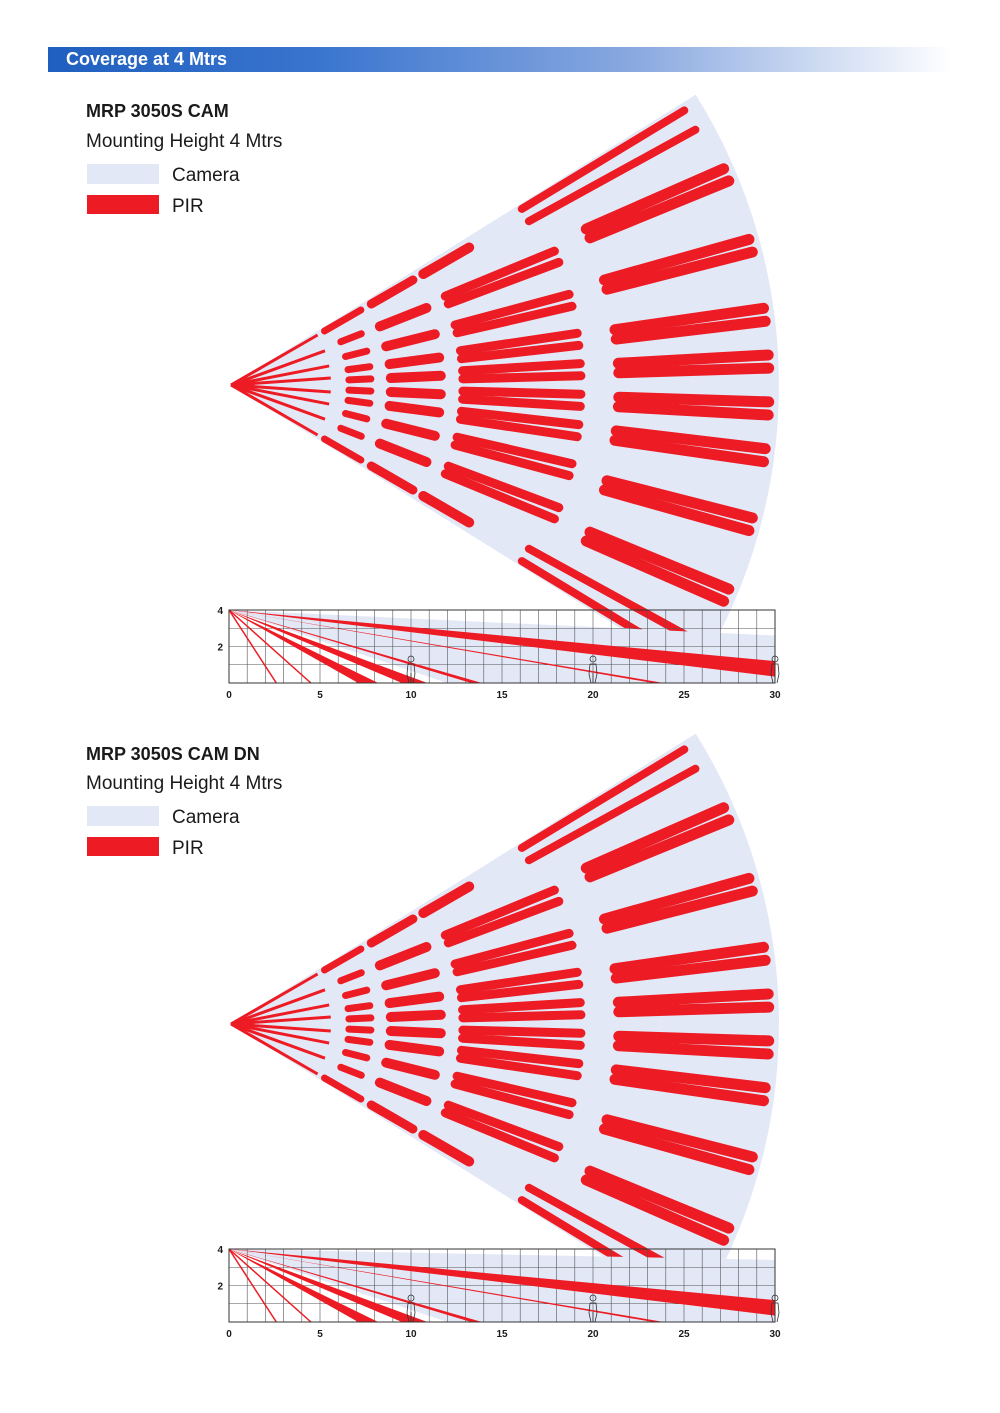 This screenshot has height=1413, width=1000. Describe the element at coordinates (220, 1250) in the screenshot. I see `y-tick-label: 4` at that location.